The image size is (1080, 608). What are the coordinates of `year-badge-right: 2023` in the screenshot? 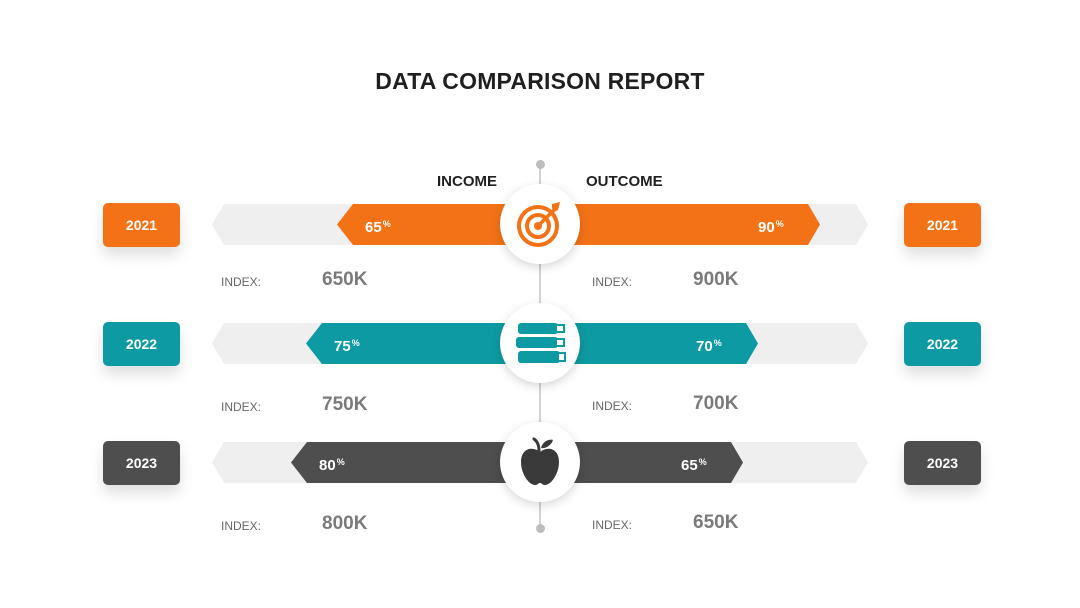 It's located at (942, 463).